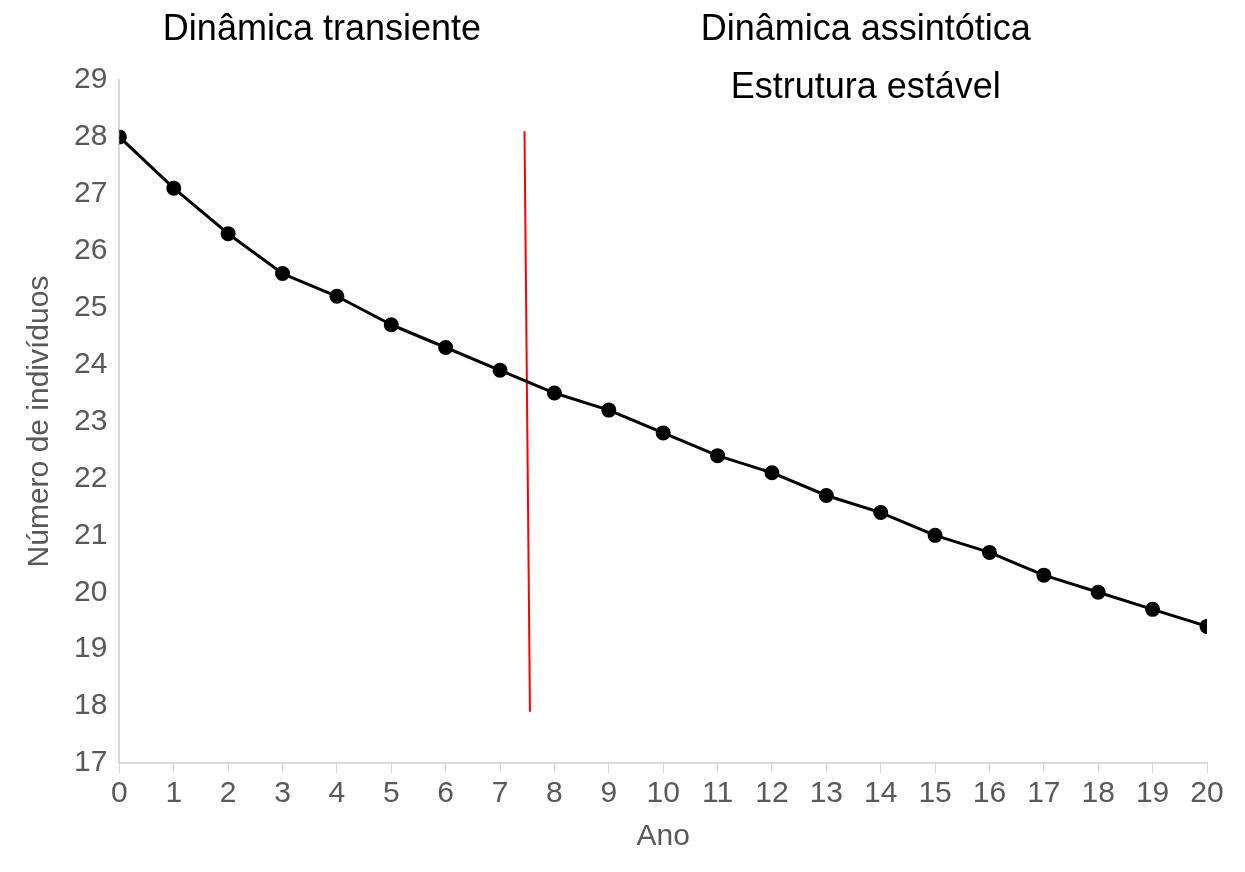 The image size is (1245, 872). I want to click on x-tick-label: 17, so click(1044, 792).